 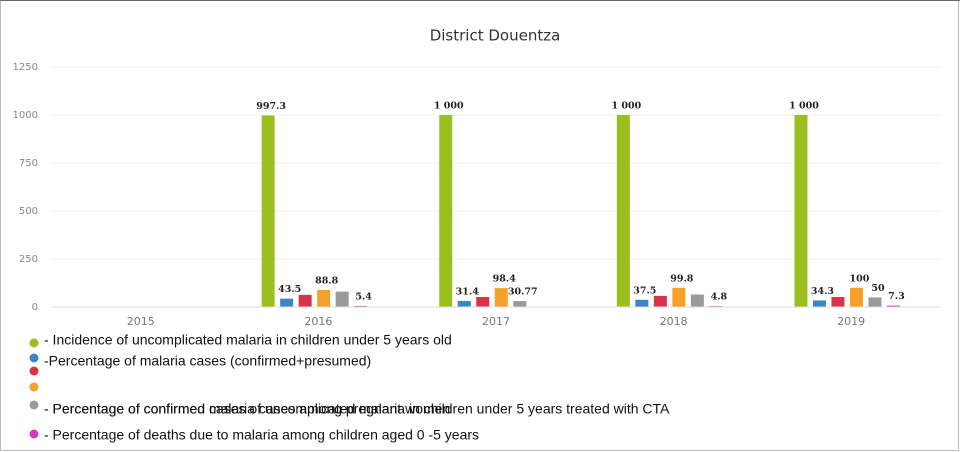 I want to click on y-tick-label: 1250, so click(x=25, y=67).